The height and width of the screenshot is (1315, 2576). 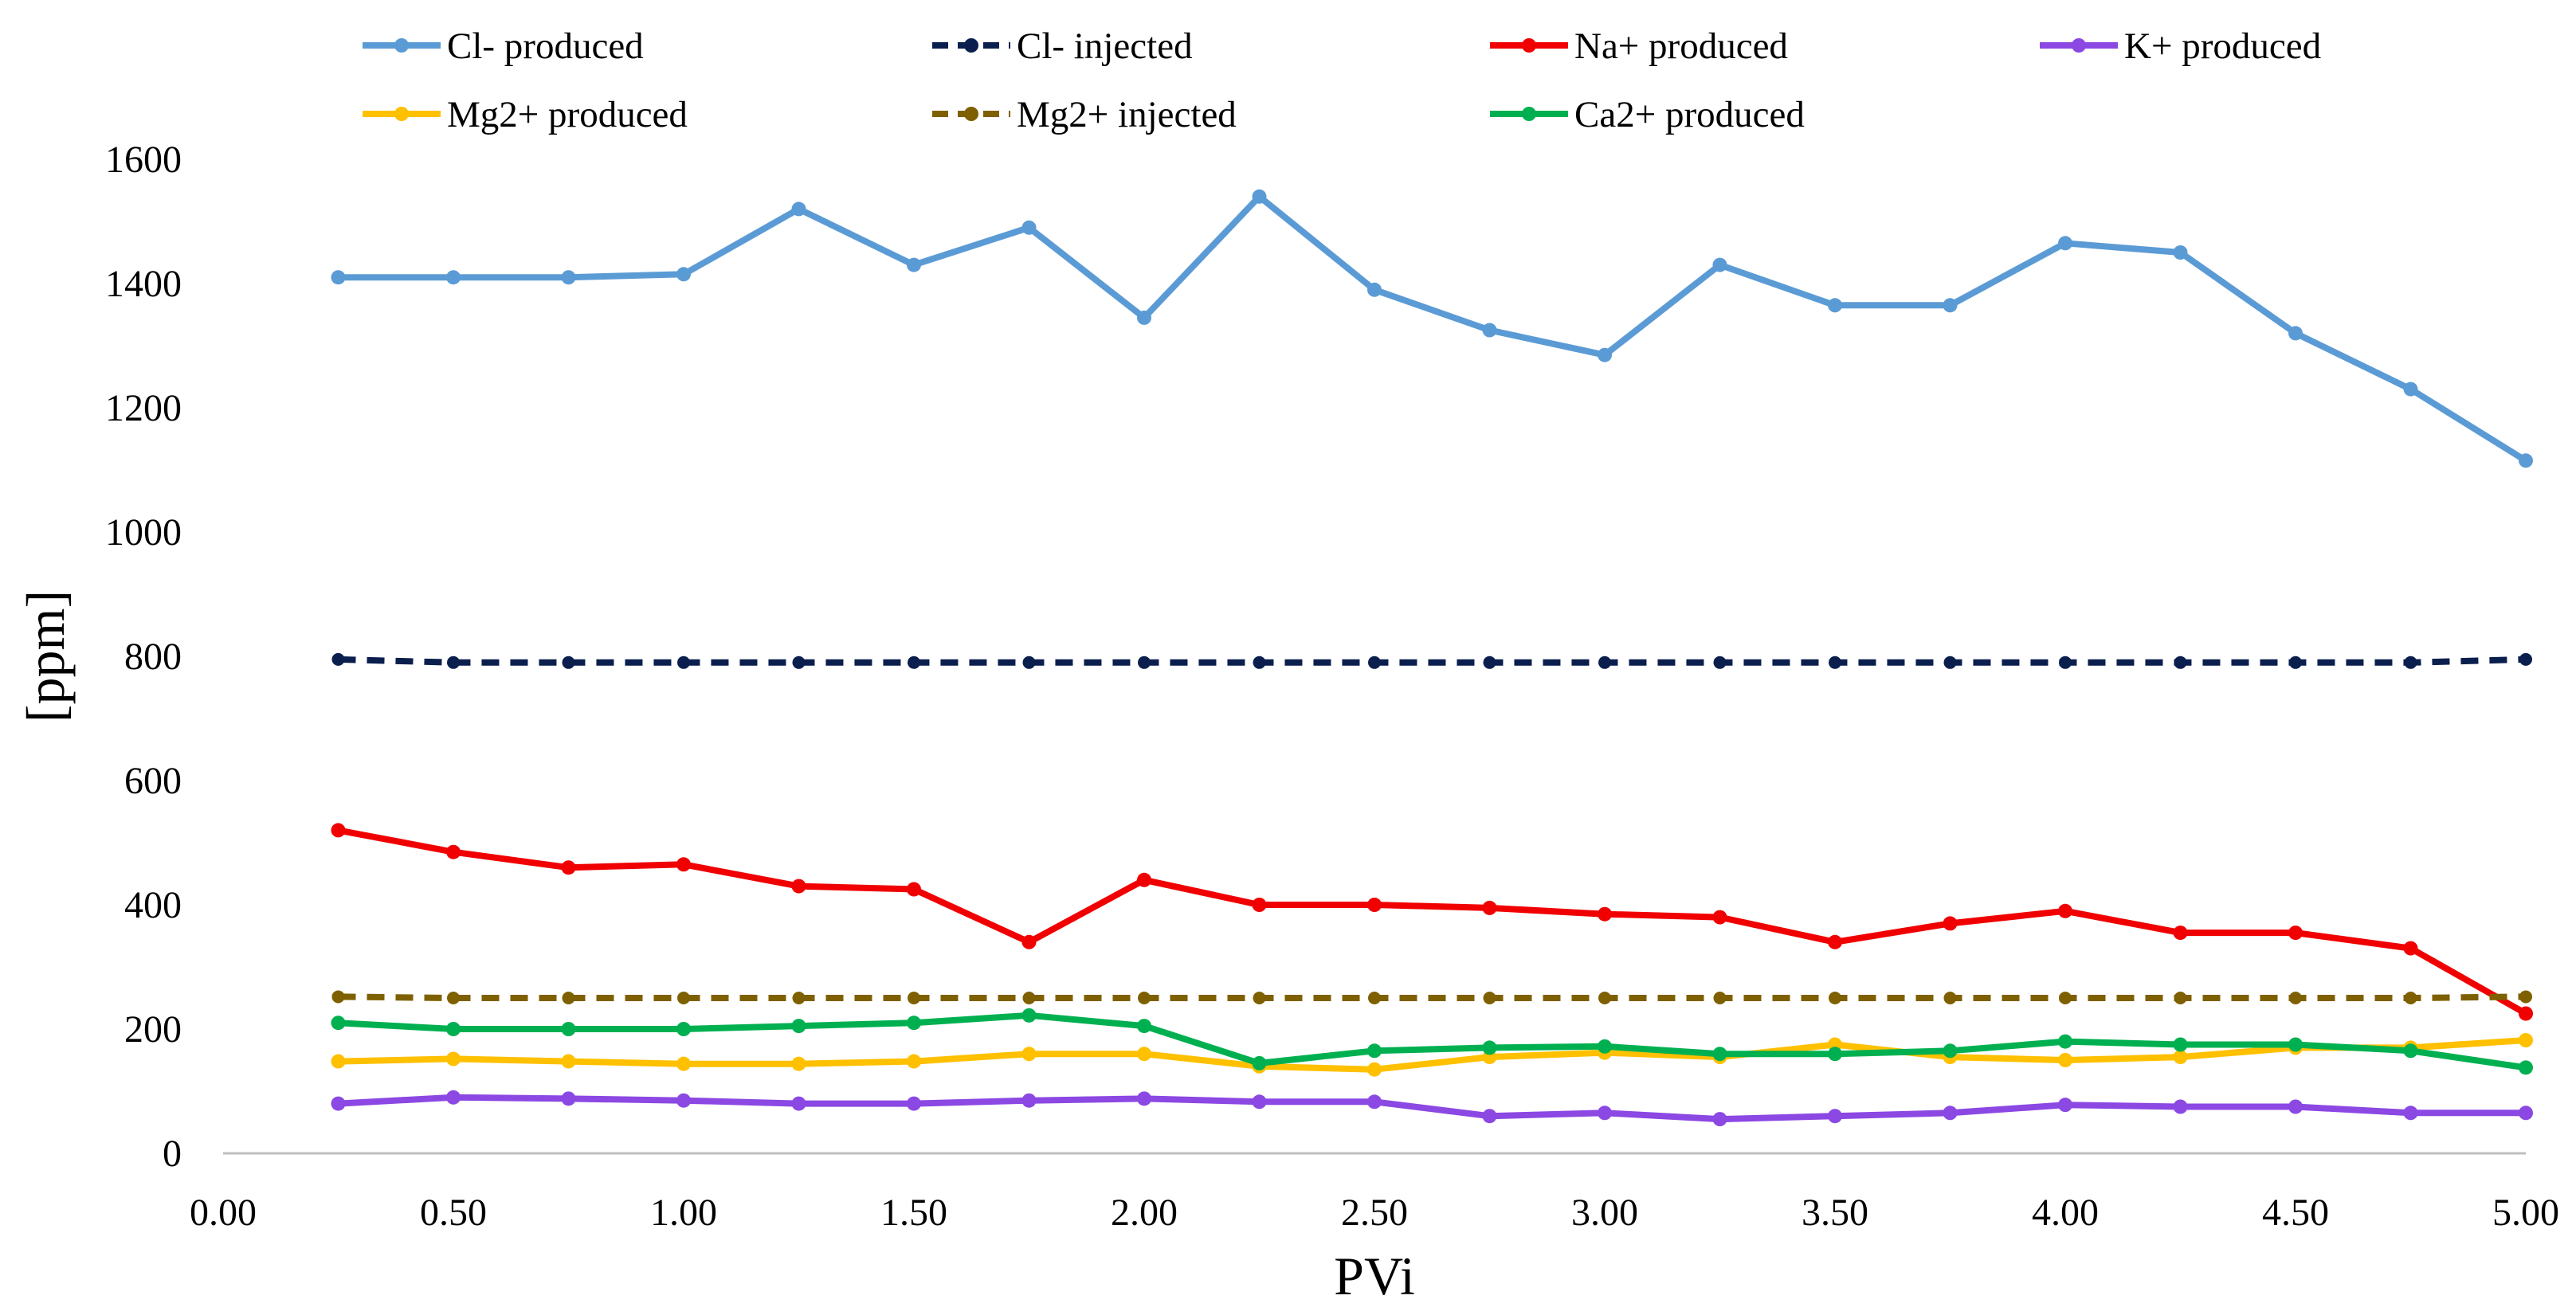 What do you see at coordinates (1144, 1213) in the screenshot?
I see `x-tick-label: 2.00` at bounding box center [1144, 1213].